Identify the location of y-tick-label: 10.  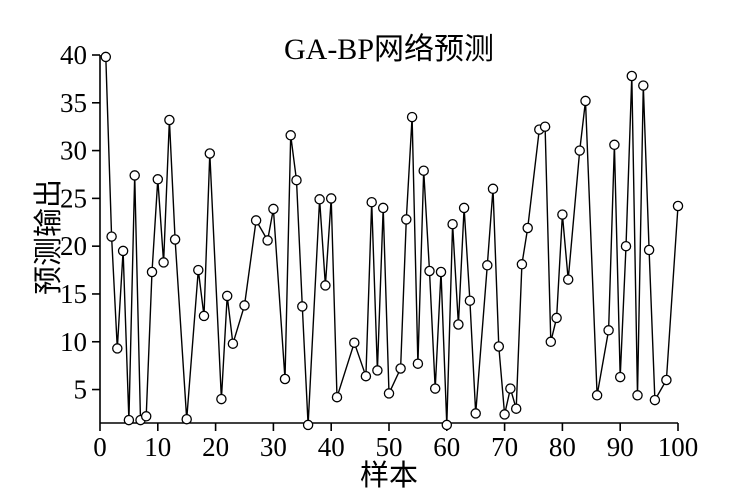
(73, 342).